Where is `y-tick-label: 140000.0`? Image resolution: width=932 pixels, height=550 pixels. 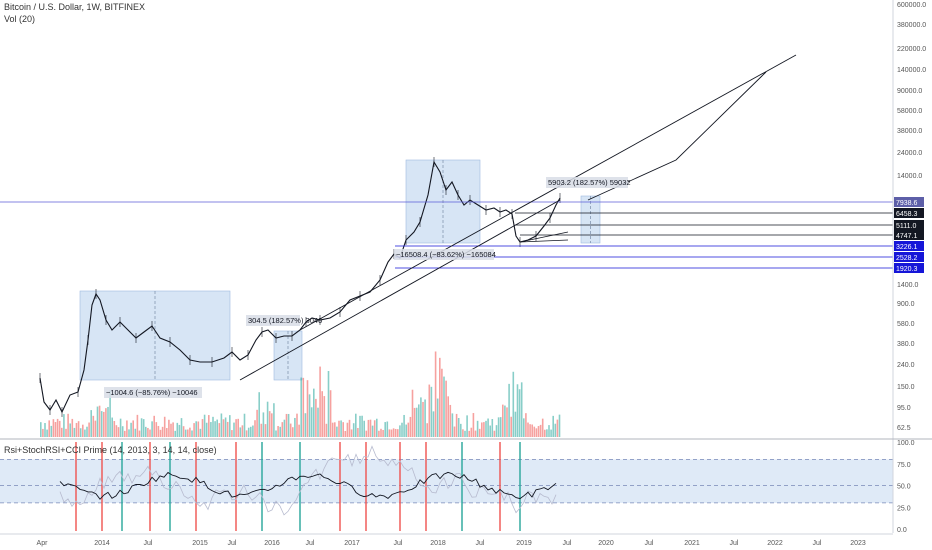 y-tick-label: 140000.0 is located at coordinates (911, 70).